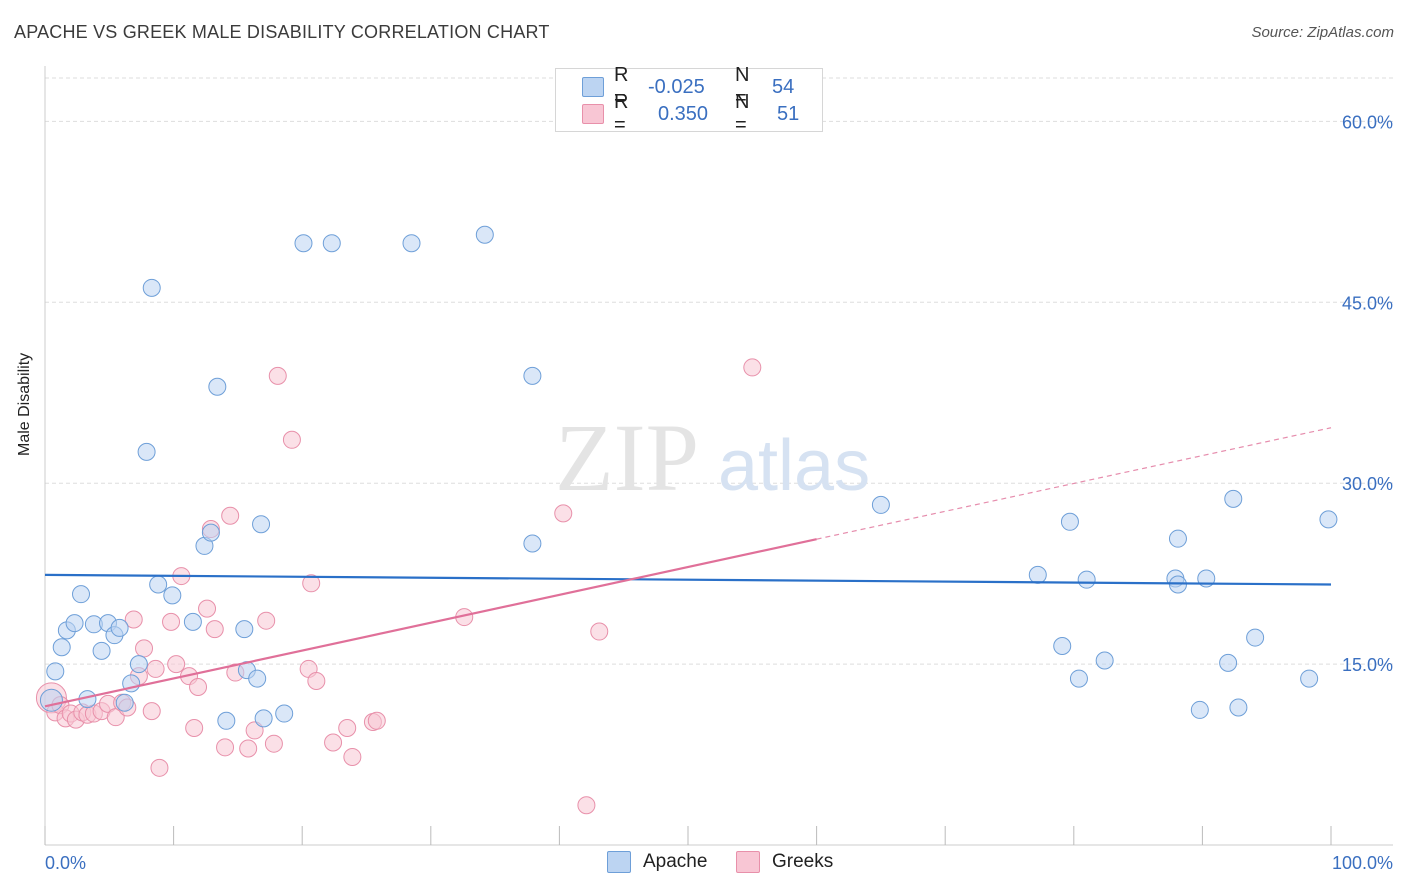 Image resolution: width=1406 pixels, height=892 pixels. Describe the element at coordinates (783, 86) in the screenshot. I see `apache-n-value: 54` at that location.